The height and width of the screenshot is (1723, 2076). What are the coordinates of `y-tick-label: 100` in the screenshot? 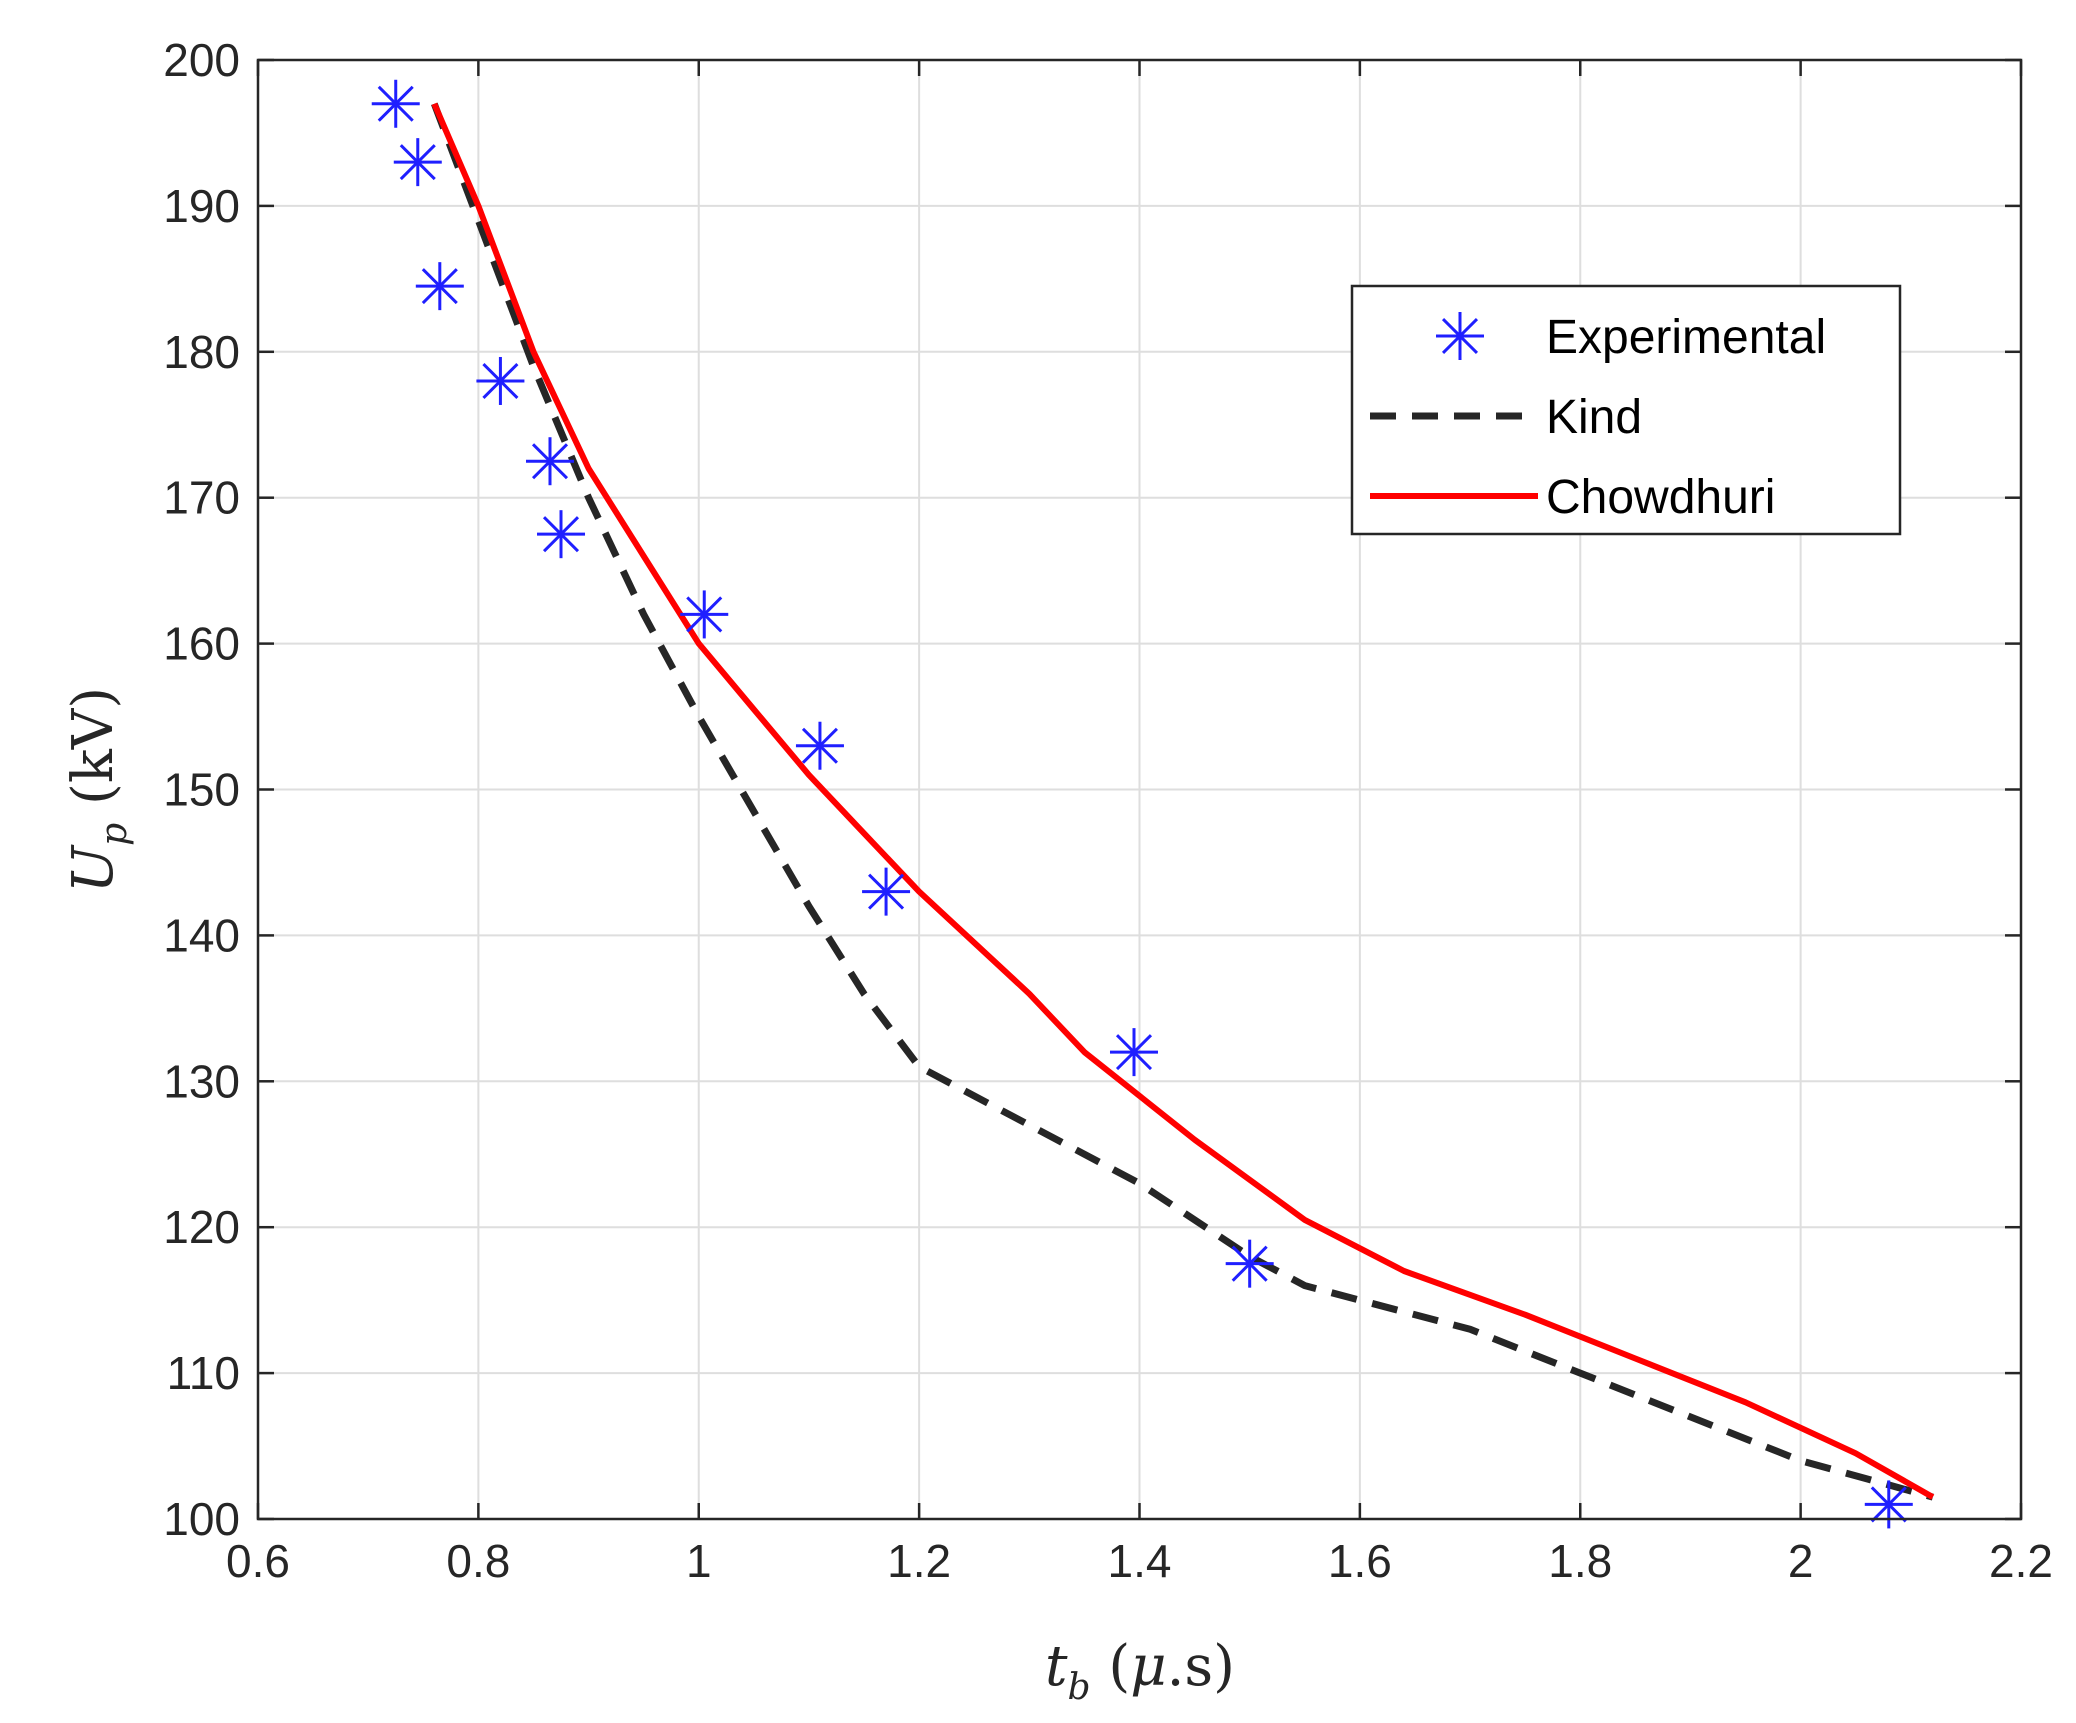 It's located at (201, 1519).